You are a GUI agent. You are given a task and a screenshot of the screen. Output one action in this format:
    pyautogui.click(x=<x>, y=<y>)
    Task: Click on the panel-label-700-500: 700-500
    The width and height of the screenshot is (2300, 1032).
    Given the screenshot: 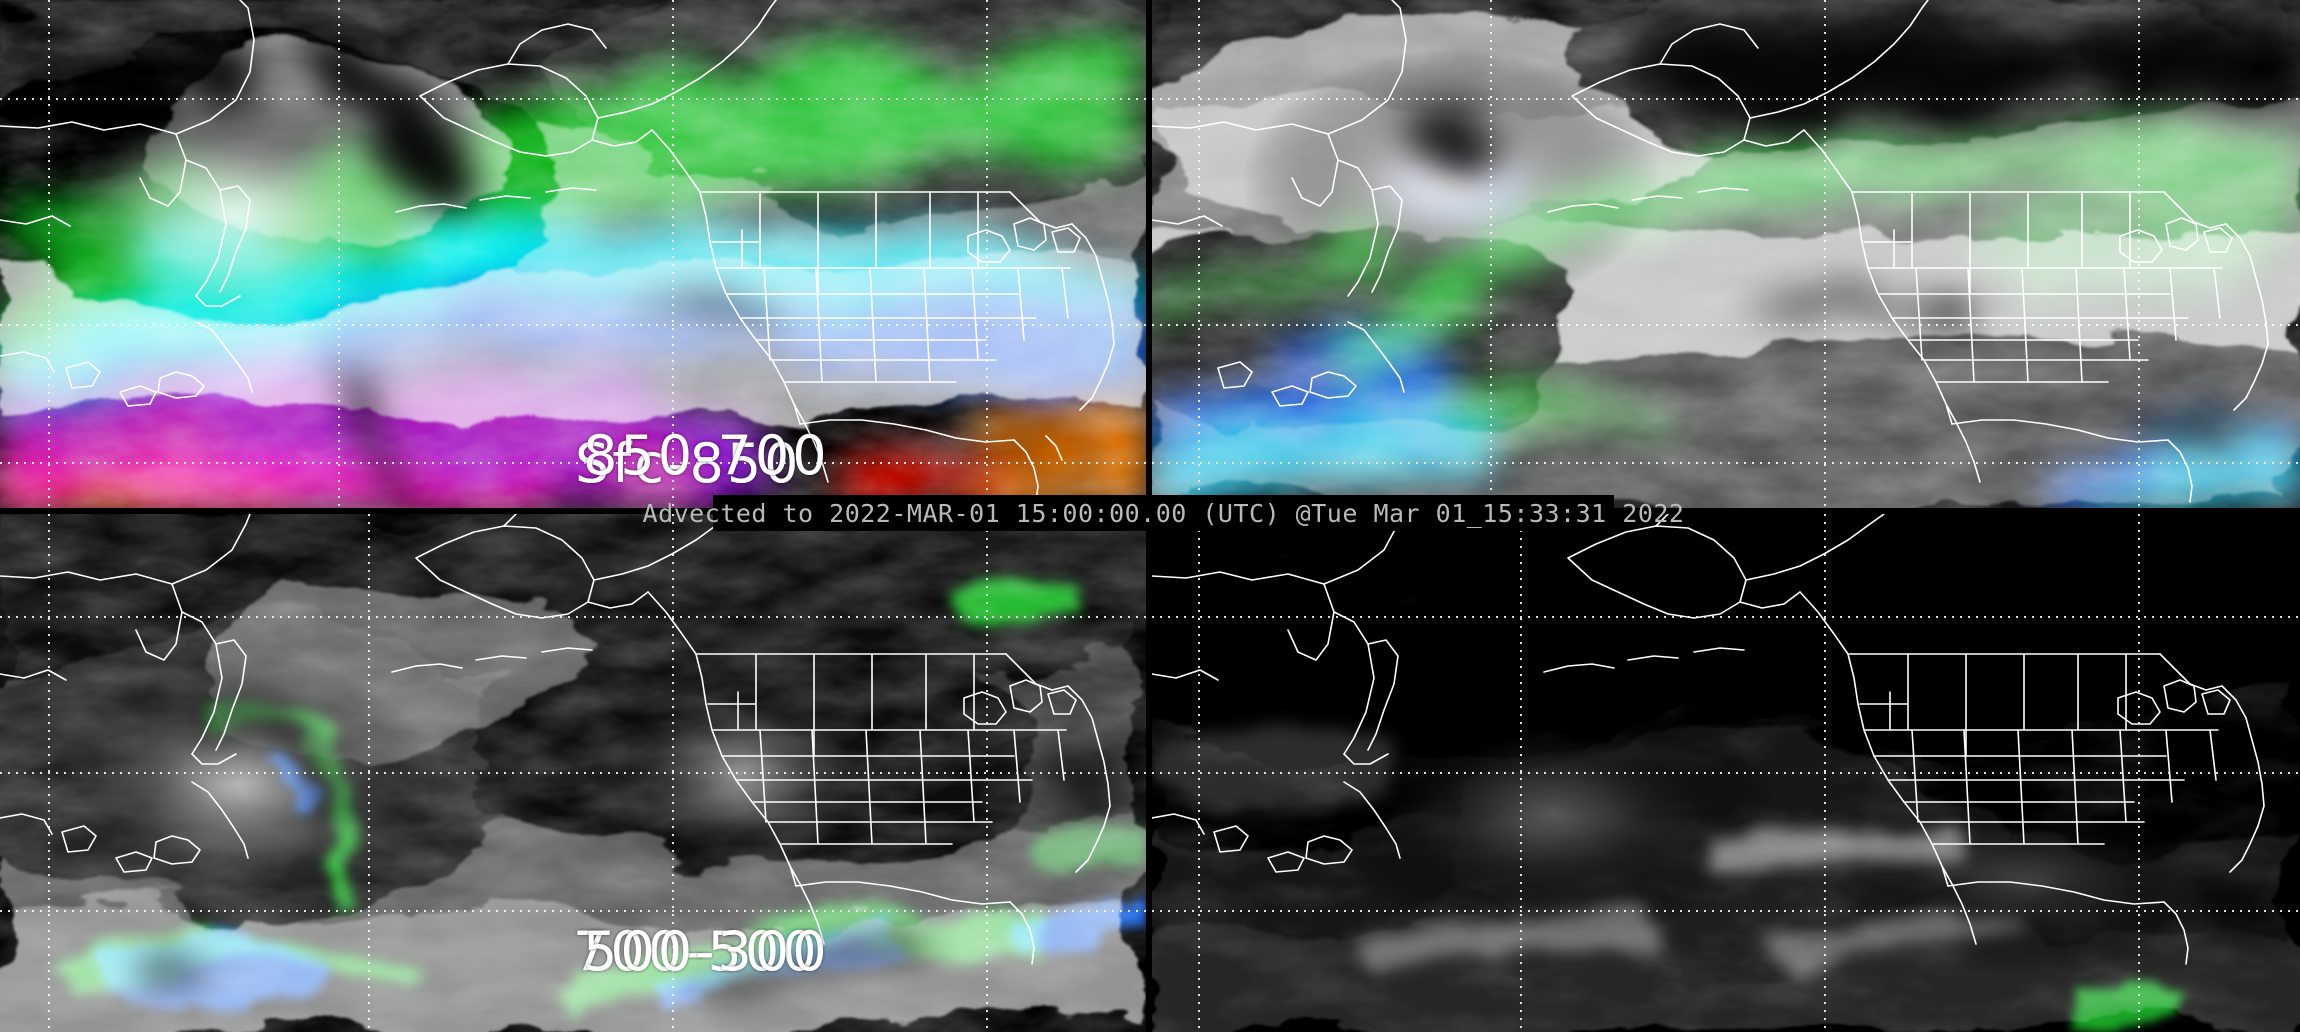 What is the action you would take?
    pyautogui.click(x=696, y=951)
    